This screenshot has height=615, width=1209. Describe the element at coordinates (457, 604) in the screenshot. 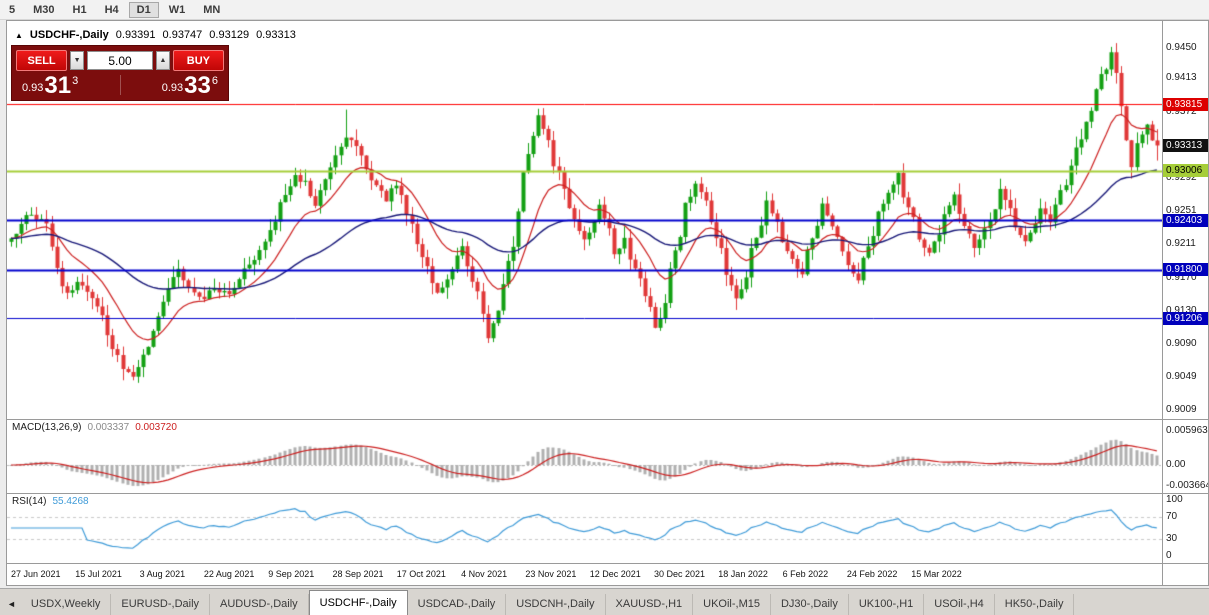

I see `tab-usdcad-daily: USDCAD-,Daily` at that location.